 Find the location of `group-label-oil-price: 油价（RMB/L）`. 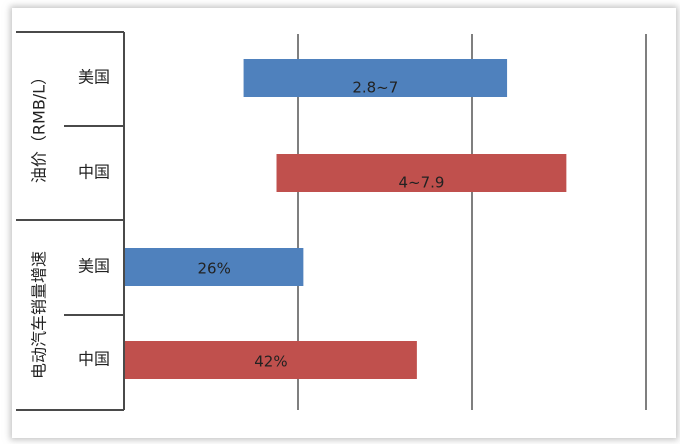

group-label-oil-price: 油价（RMB/L） is located at coordinates (39, 126).